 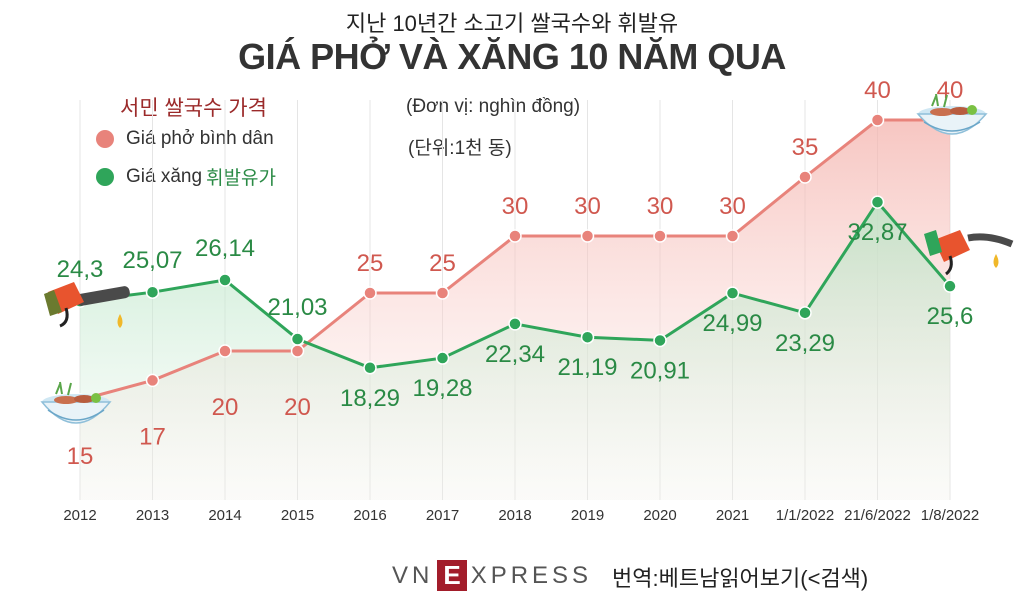 What do you see at coordinates (587, 367) in the screenshot?
I see `data-label-xang: 21,19` at bounding box center [587, 367].